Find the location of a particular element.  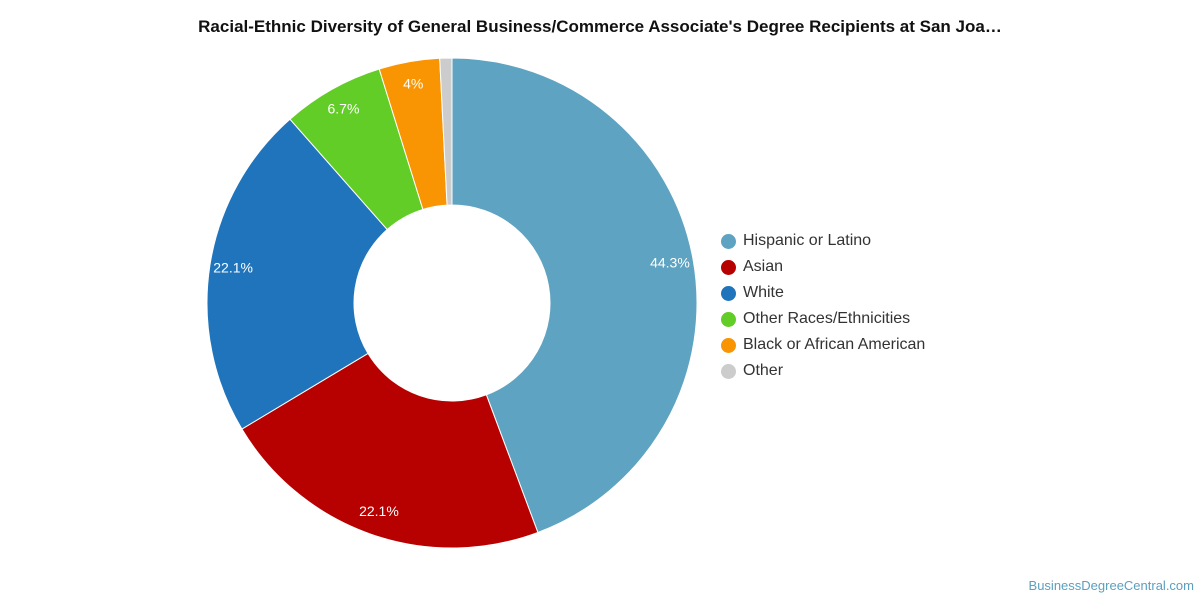

legend-label: Black or African American is located at coordinates (834, 344).